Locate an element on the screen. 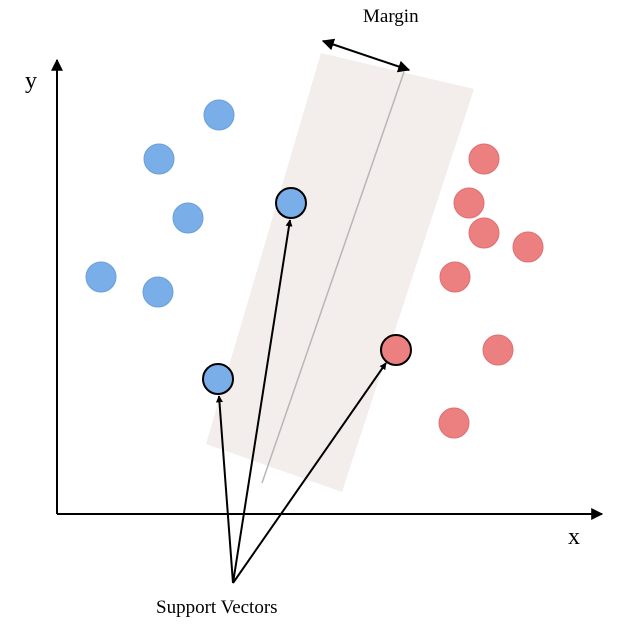 The height and width of the screenshot is (629, 631). support-vector-blue-upper is located at coordinates (291, 203).